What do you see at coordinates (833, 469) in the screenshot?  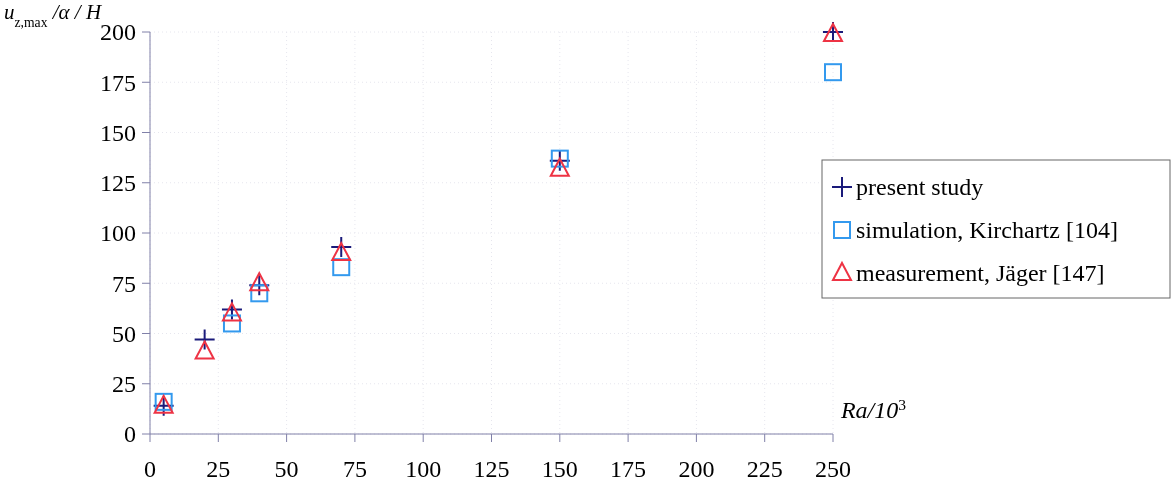 I see `x-tick-label: 250` at bounding box center [833, 469].